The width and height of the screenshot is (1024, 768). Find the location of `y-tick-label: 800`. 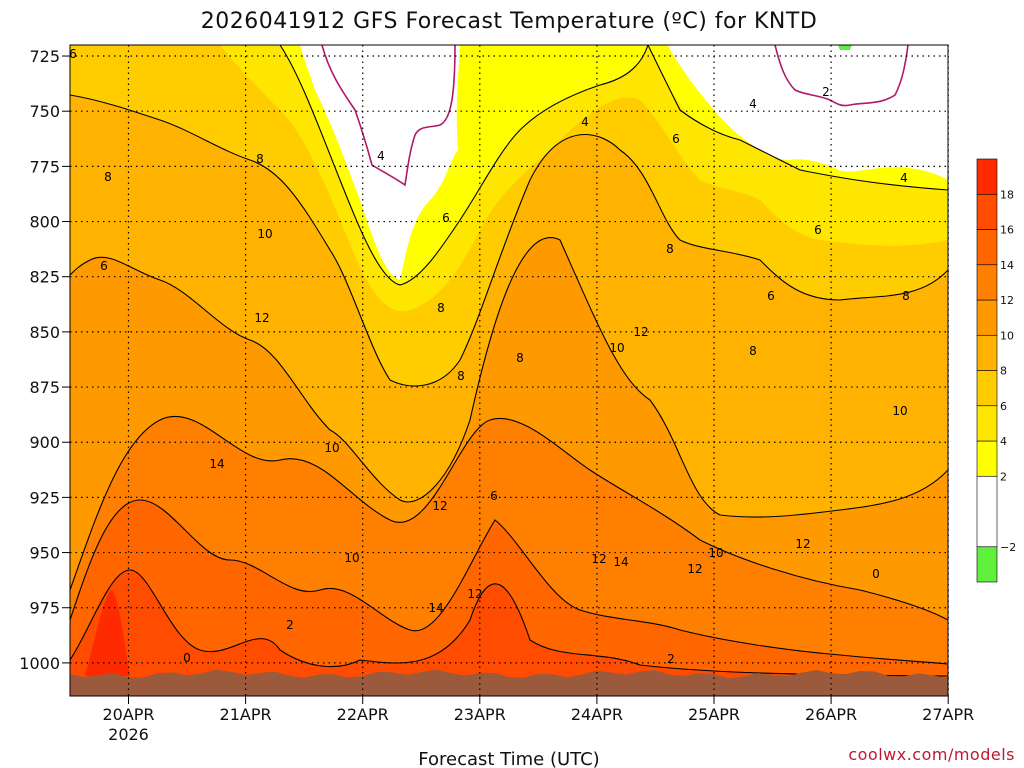

y-tick-label: 800 is located at coordinates (44, 222).